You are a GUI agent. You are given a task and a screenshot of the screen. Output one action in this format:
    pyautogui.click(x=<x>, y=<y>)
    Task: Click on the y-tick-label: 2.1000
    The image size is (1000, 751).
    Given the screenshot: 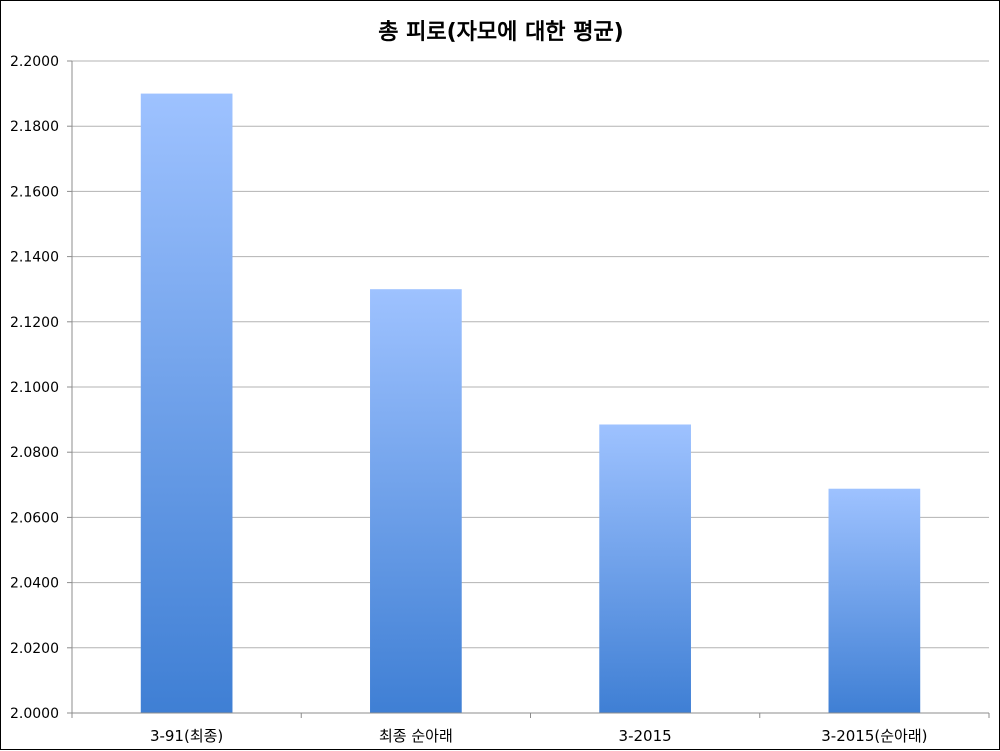 What is the action you would take?
    pyautogui.click(x=34, y=388)
    